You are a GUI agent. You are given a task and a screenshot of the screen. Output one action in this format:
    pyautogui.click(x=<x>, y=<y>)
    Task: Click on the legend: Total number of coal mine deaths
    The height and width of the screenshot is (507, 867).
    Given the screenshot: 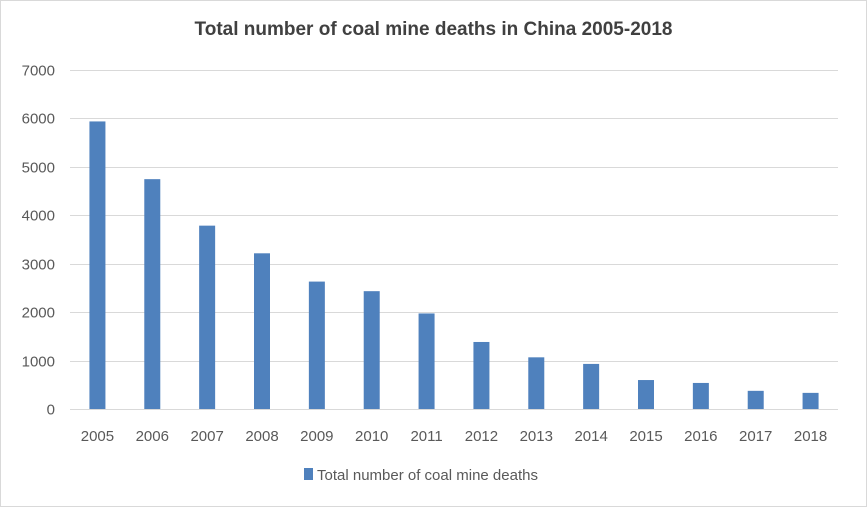 What is the action you would take?
    pyautogui.click(x=421, y=475)
    